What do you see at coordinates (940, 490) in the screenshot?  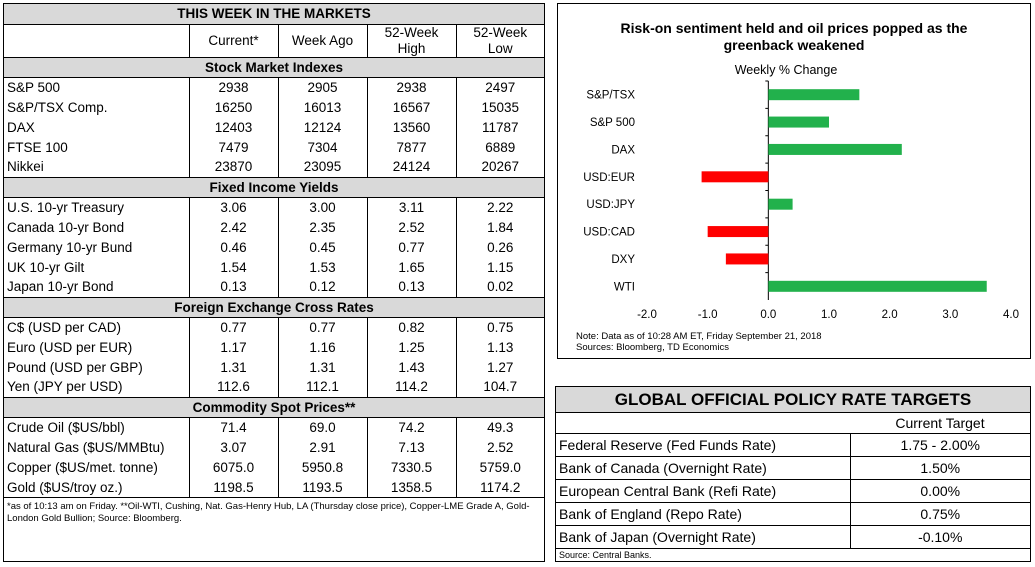 I see `policy-rate: 0.00%` at bounding box center [940, 490].